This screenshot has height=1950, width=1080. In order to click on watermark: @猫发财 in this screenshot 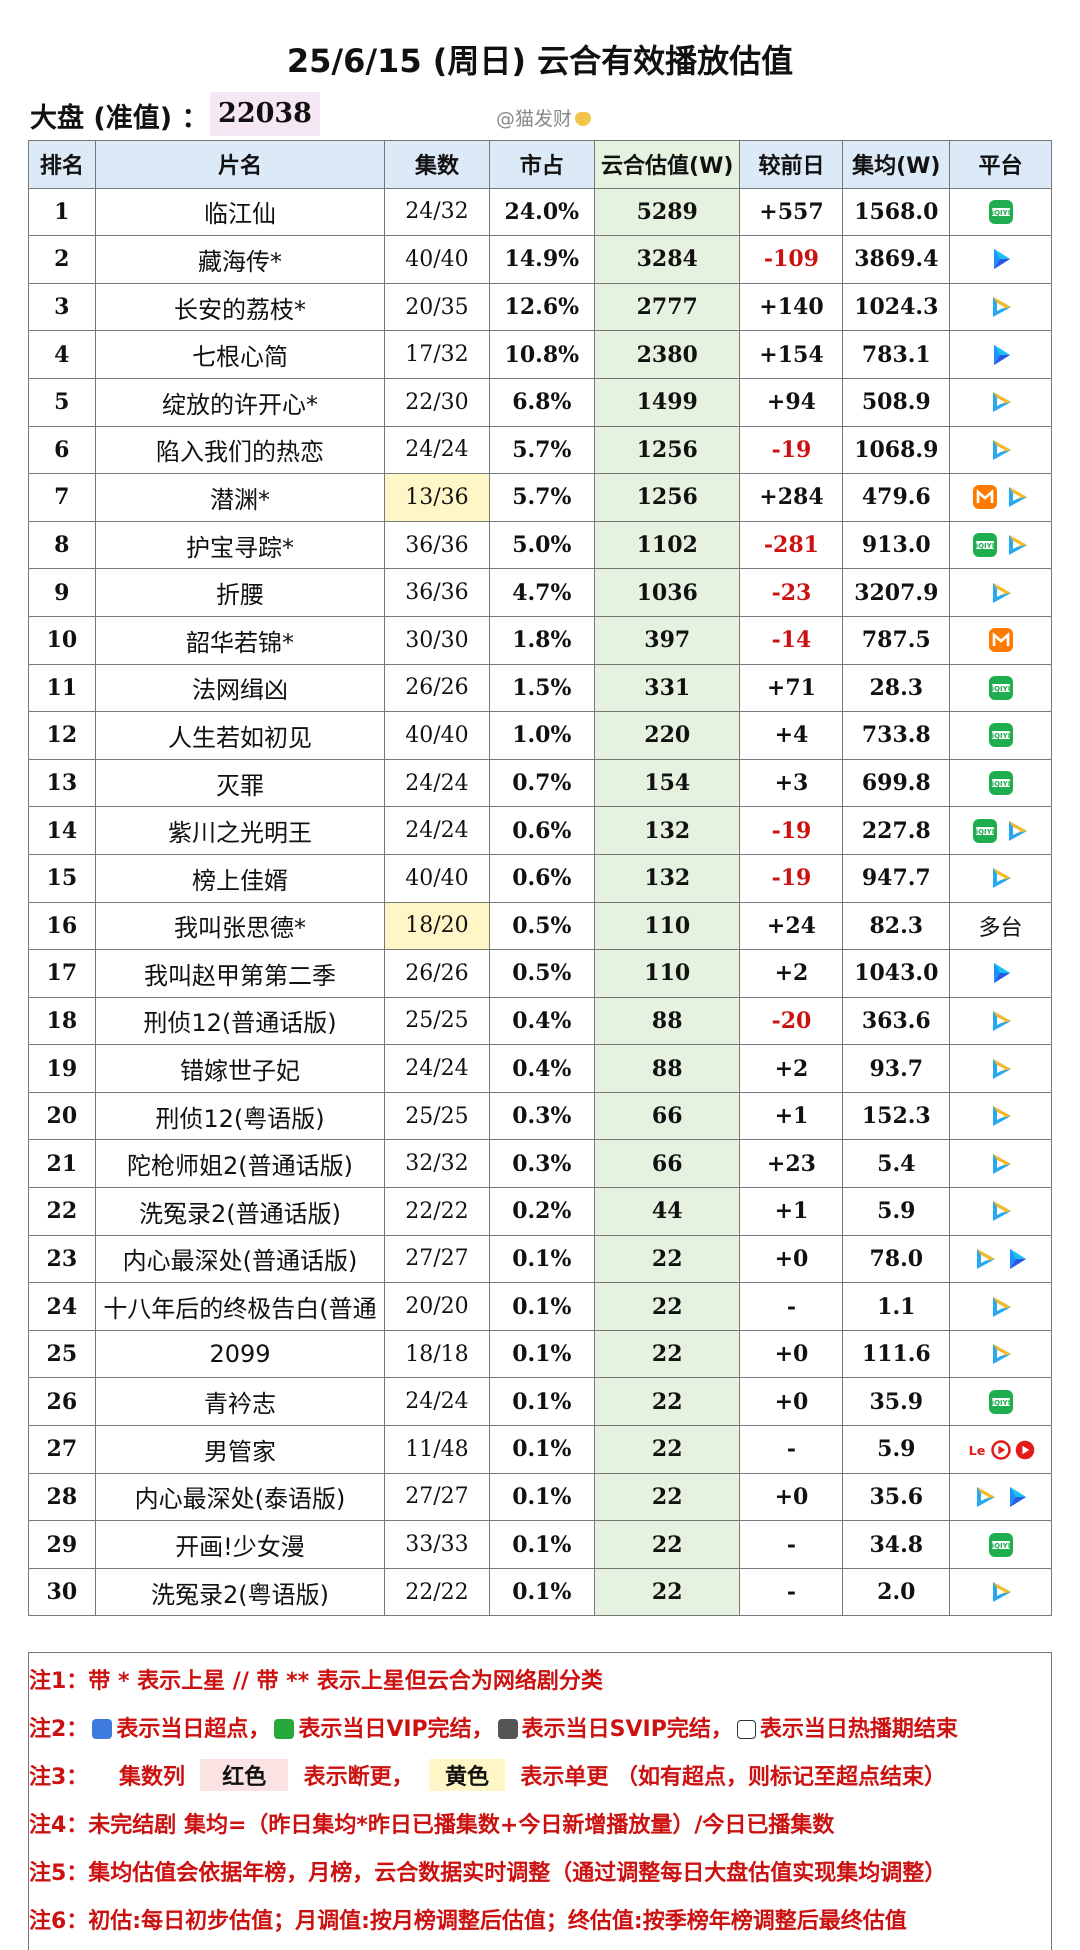, I will do `click(544, 117)`.